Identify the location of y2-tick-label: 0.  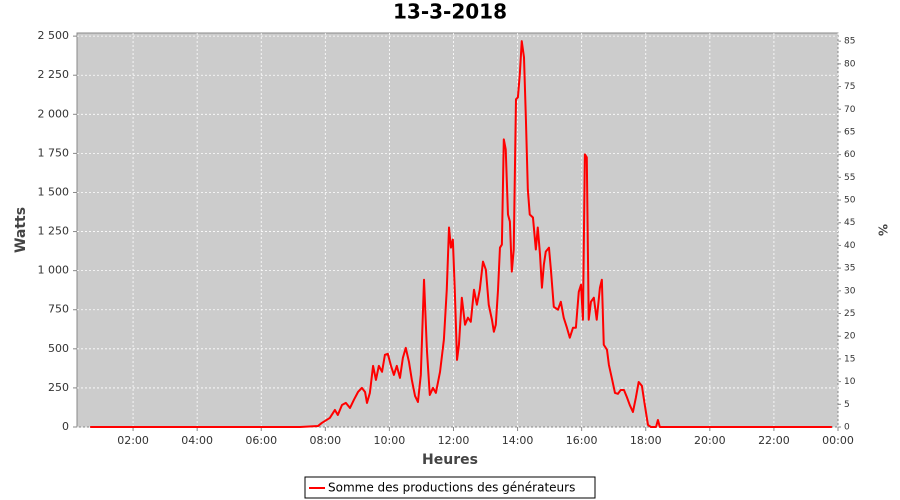
(847, 428).